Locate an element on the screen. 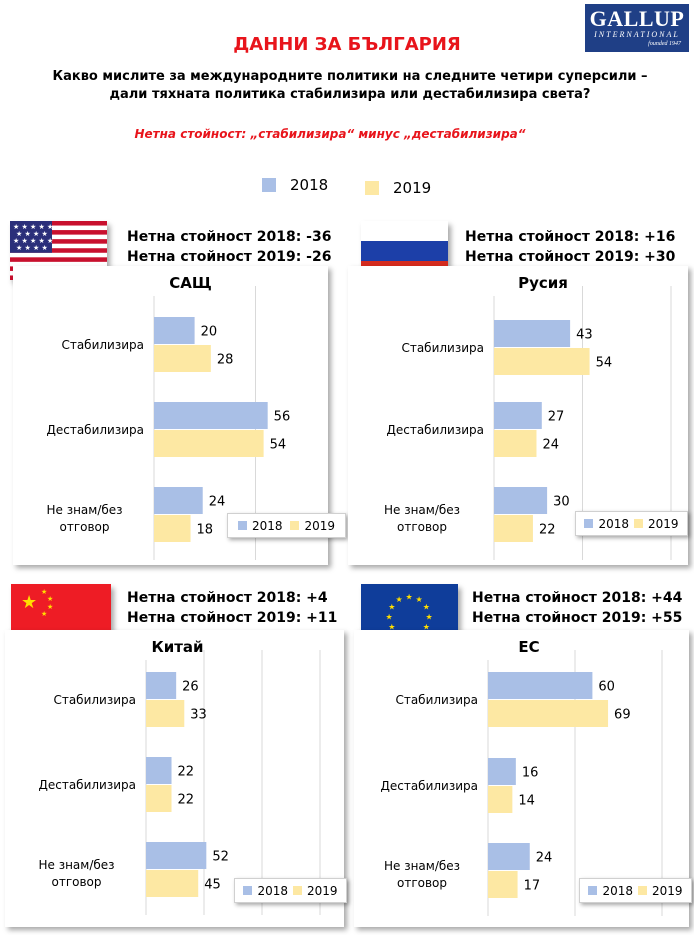 This screenshot has height=935, width=694. russia-category-label: Не знам/без отговор is located at coordinates (422, 518).